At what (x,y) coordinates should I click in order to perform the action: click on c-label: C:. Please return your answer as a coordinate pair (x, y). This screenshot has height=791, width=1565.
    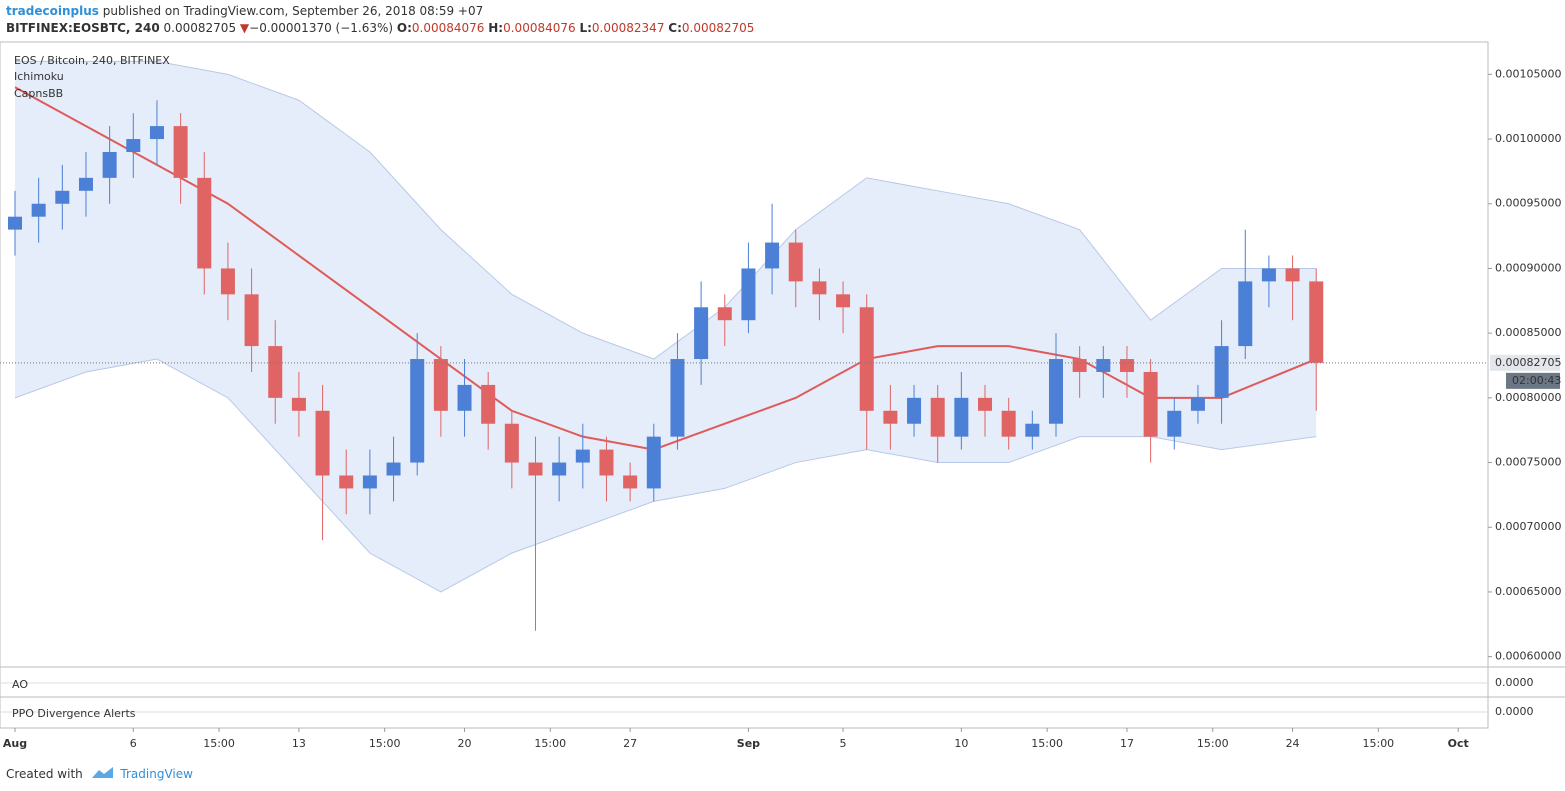
    Looking at the image, I should click on (675, 28).